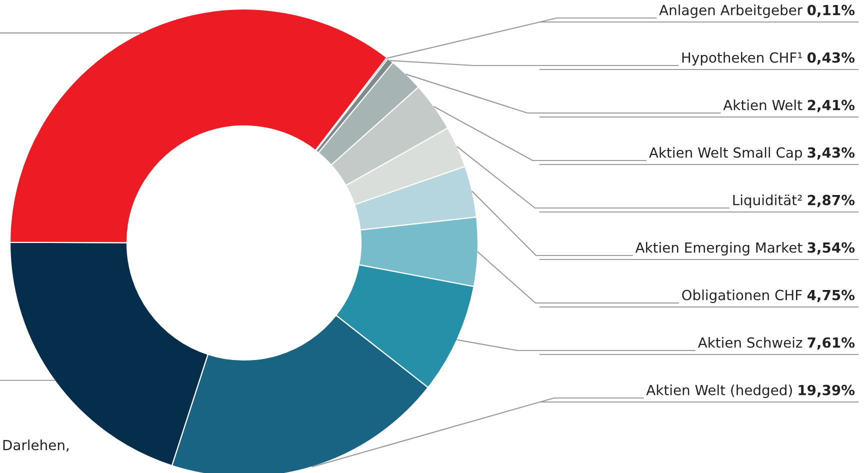 This screenshot has height=473, width=868. What do you see at coordinates (831, 11) in the screenshot?
I see `data-label: 0,11%` at bounding box center [831, 11].